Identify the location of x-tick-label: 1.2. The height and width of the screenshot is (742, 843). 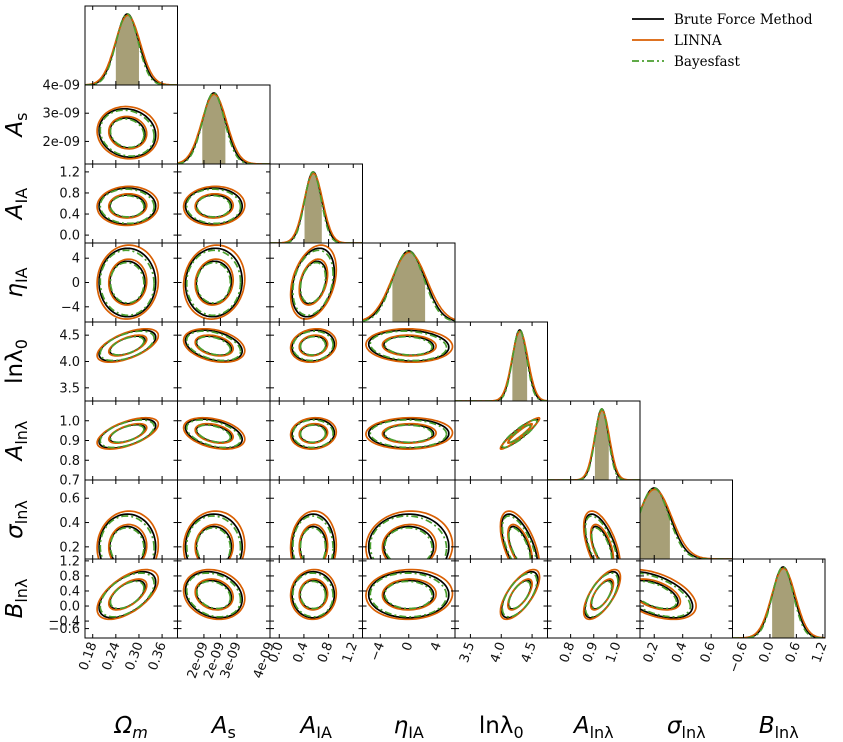
(350, 652).